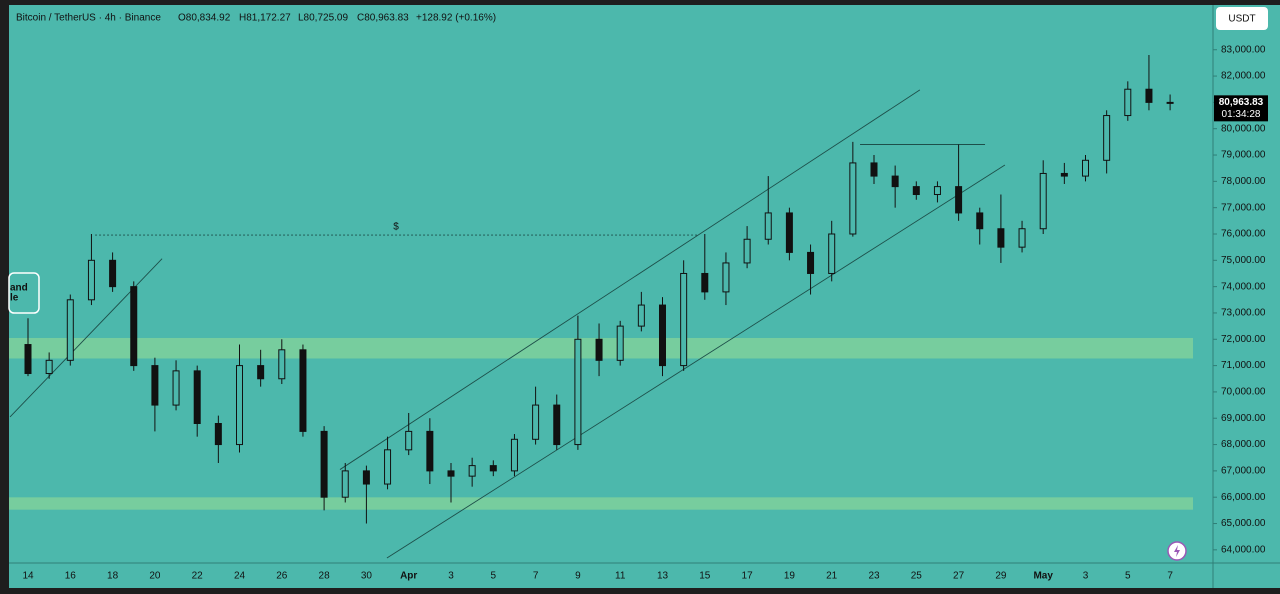 The width and height of the screenshot is (1280, 594). What do you see at coordinates (71, 576) in the screenshot?
I see `x-tick-label: 16` at bounding box center [71, 576].